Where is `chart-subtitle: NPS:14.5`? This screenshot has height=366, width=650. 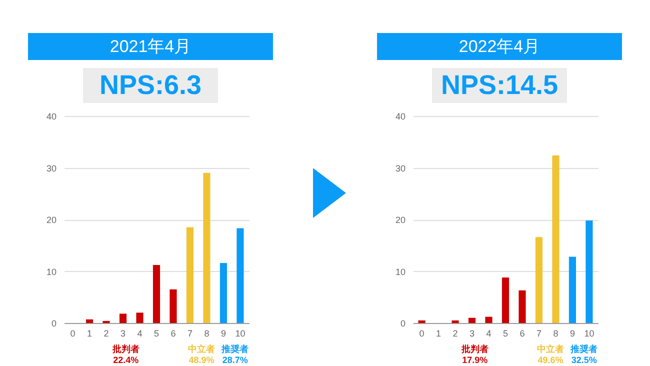
chart-subtitle: NPS:14.5 is located at coordinates (499, 85).